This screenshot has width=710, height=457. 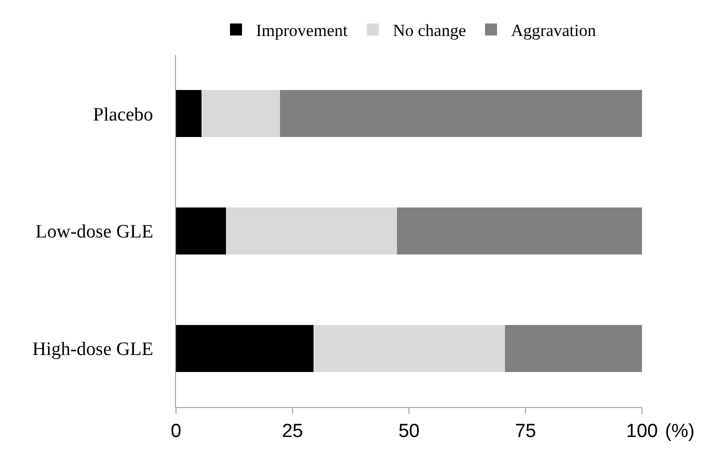 I want to click on x-tick-label: 75, so click(x=525, y=431).